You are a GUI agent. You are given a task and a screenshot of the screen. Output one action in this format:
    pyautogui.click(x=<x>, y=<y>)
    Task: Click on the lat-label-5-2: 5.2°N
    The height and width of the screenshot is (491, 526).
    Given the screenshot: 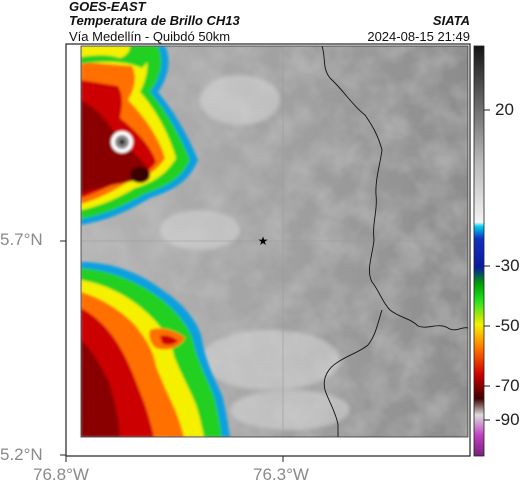 What is the action you would take?
    pyautogui.click(x=21, y=454)
    